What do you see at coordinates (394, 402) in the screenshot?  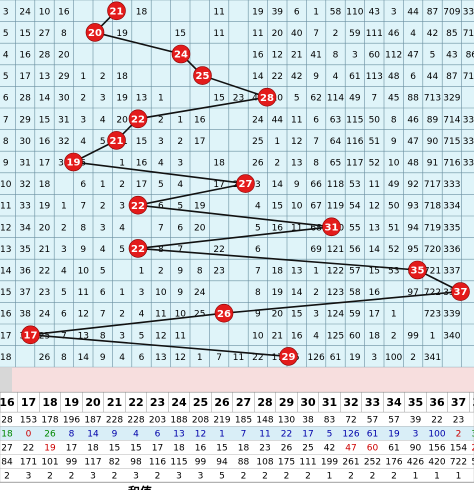 I see `column-number: 34` at bounding box center [394, 402].